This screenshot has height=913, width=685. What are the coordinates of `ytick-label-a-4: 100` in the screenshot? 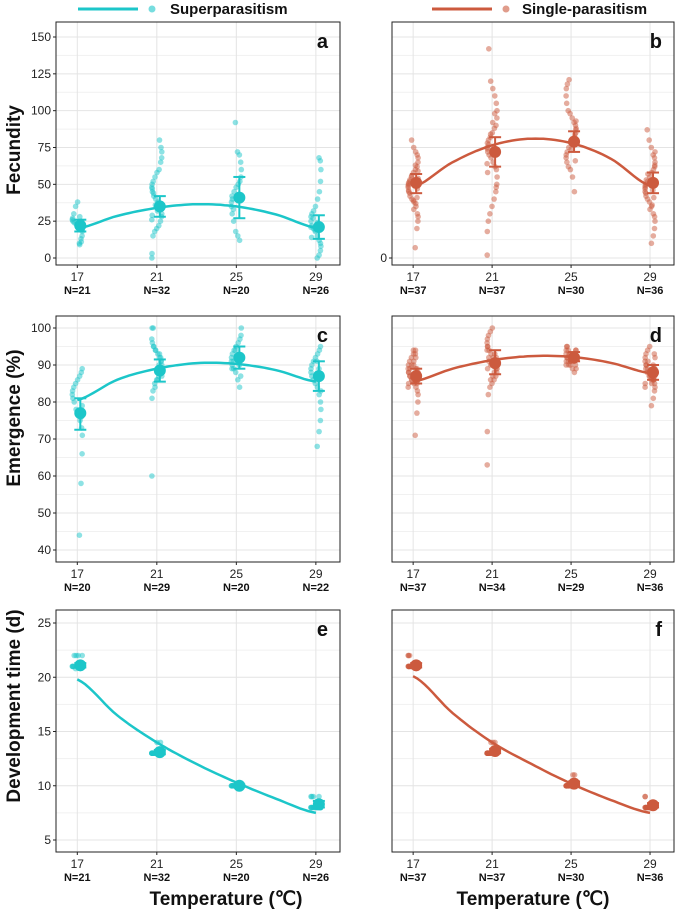 It's located at (41, 111).